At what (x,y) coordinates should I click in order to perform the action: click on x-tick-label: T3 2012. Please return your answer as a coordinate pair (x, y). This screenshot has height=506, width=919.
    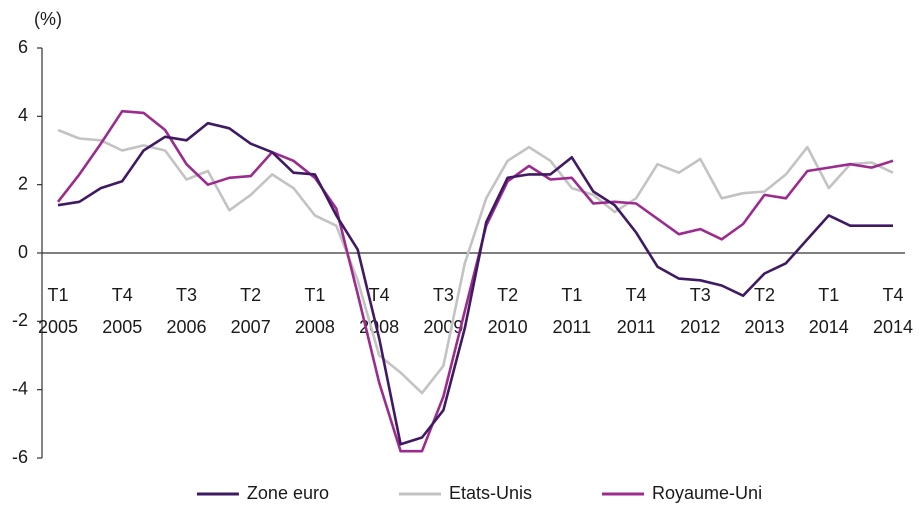
    Looking at the image, I should click on (700, 311).